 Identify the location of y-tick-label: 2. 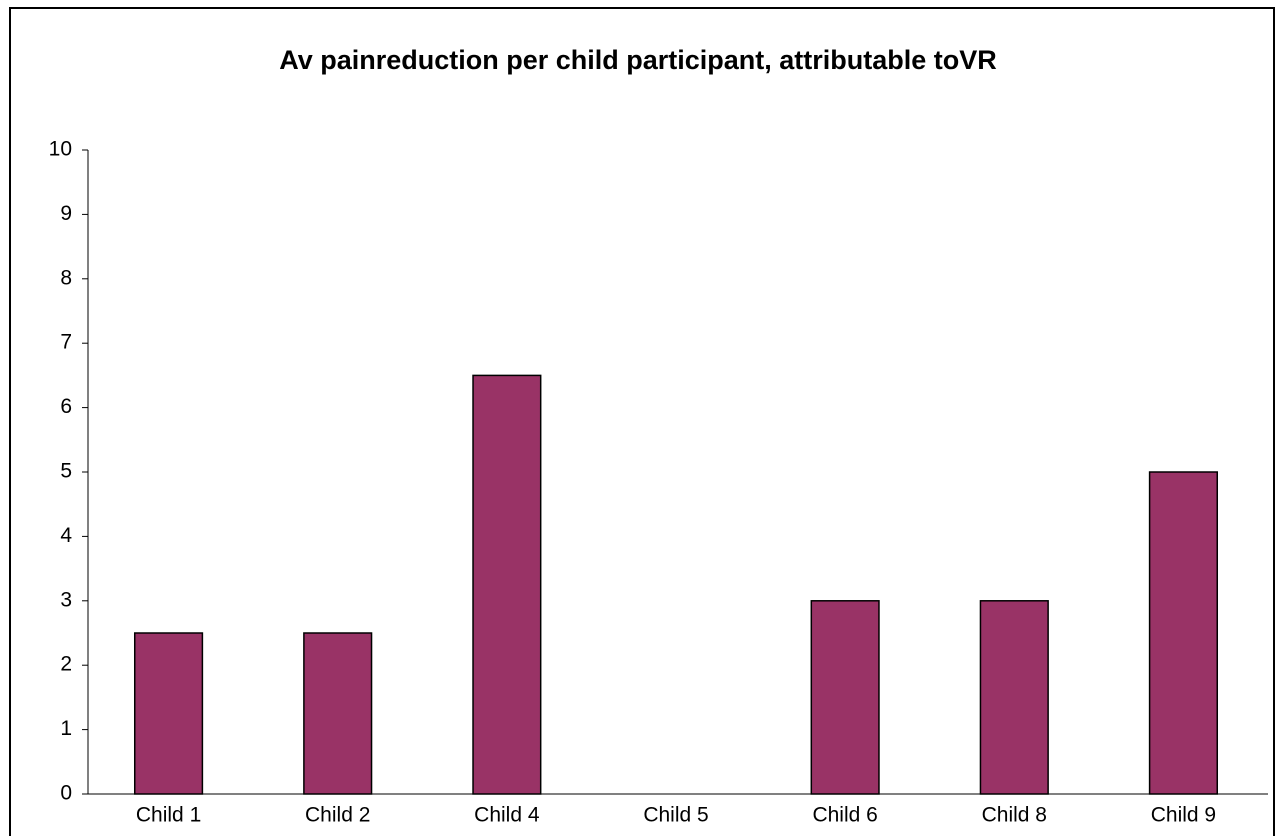
(66, 664).